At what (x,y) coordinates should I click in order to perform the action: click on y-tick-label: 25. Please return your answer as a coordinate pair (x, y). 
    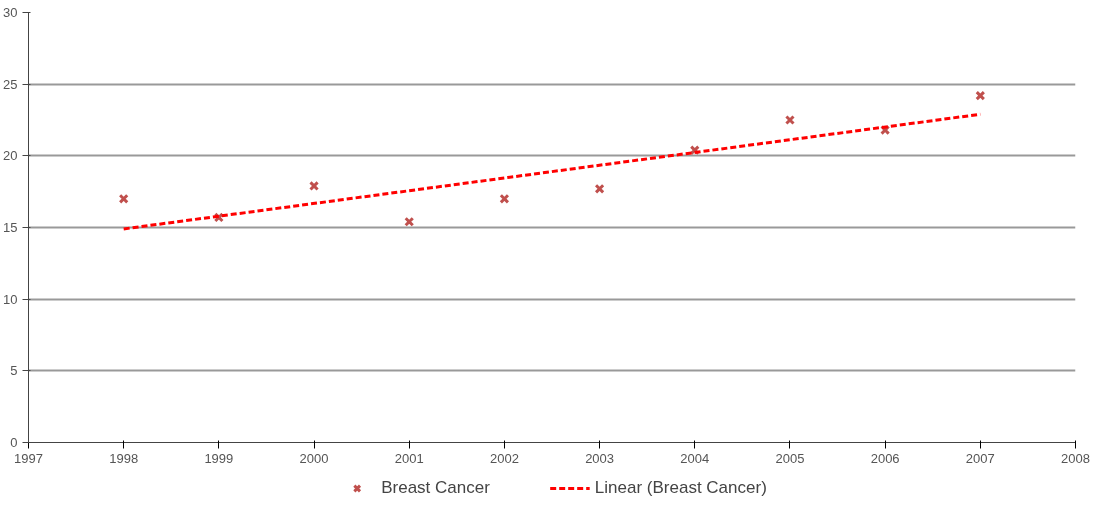
    Looking at the image, I should click on (10, 84).